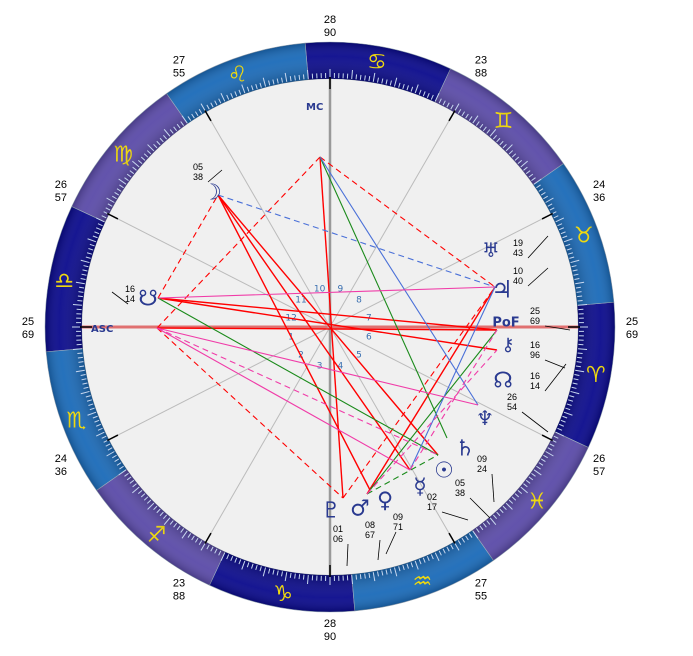 The height and width of the screenshot is (656, 693). What do you see at coordinates (518, 271) in the screenshot?
I see `jupiter-degree: 10` at bounding box center [518, 271].